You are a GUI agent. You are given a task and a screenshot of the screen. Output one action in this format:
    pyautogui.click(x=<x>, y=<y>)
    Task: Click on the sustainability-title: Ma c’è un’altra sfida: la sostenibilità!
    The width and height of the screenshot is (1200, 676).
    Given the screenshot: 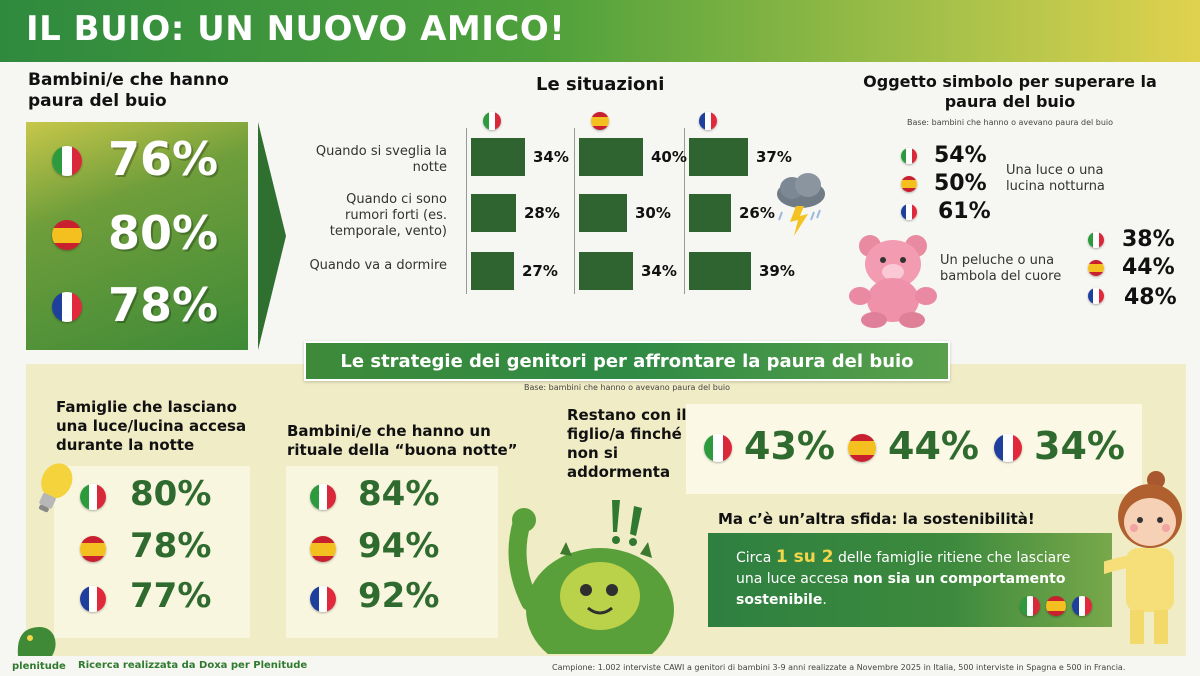 What is the action you would take?
    pyautogui.click(x=876, y=519)
    